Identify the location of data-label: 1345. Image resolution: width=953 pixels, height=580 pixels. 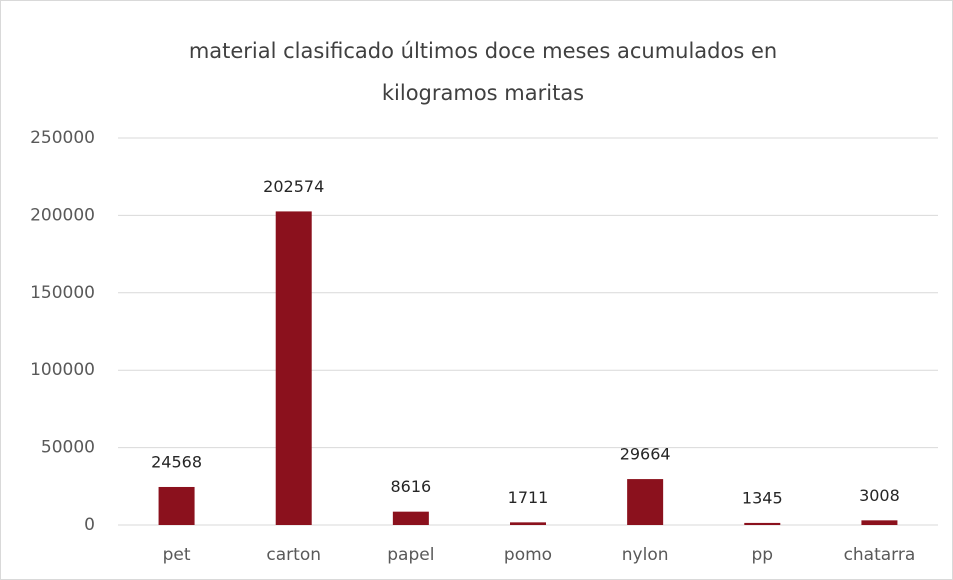
(762, 497).